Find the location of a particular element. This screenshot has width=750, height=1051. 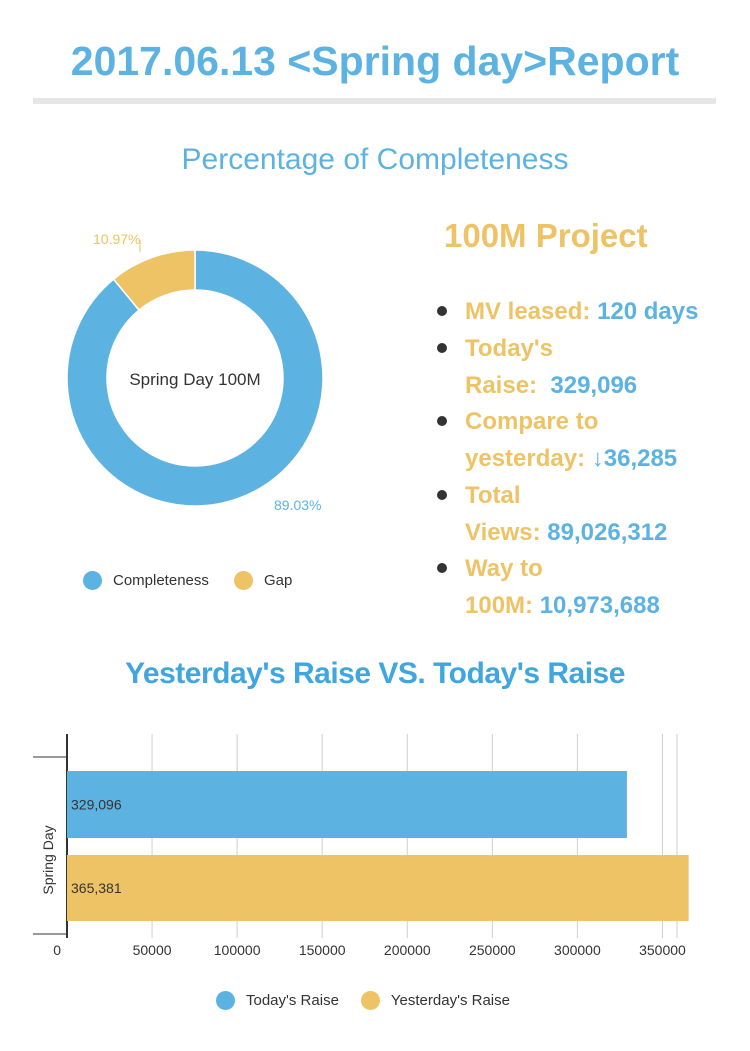

donut-slice-completeness is located at coordinates (195, 378).